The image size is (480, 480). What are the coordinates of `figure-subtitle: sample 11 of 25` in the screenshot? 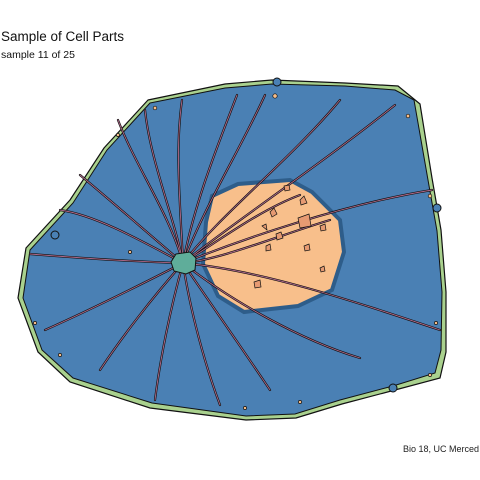 It's located at (38, 55).